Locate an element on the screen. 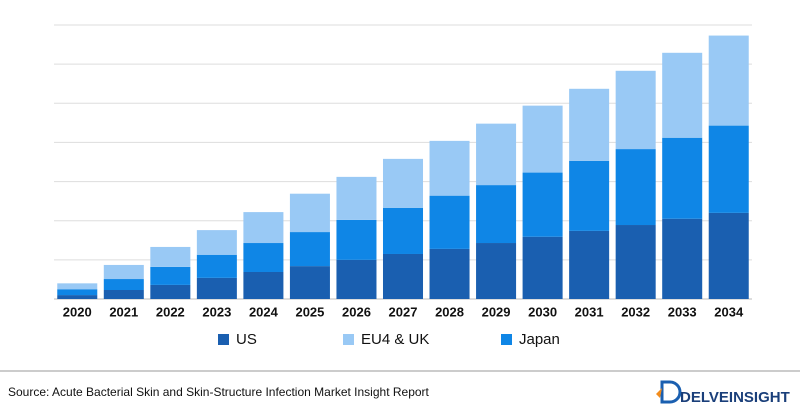 The width and height of the screenshot is (800, 420). x-tick-label: 2022 is located at coordinates (170, 311).